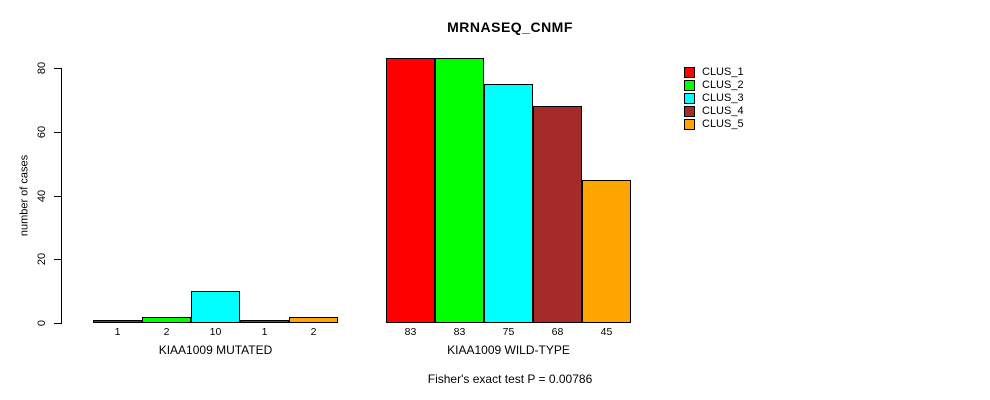 This screenshot has height=400, width=990. Describe the element at coordinates (42, 323) in the screenshot. I see `y-tick-label: 0` at that location.